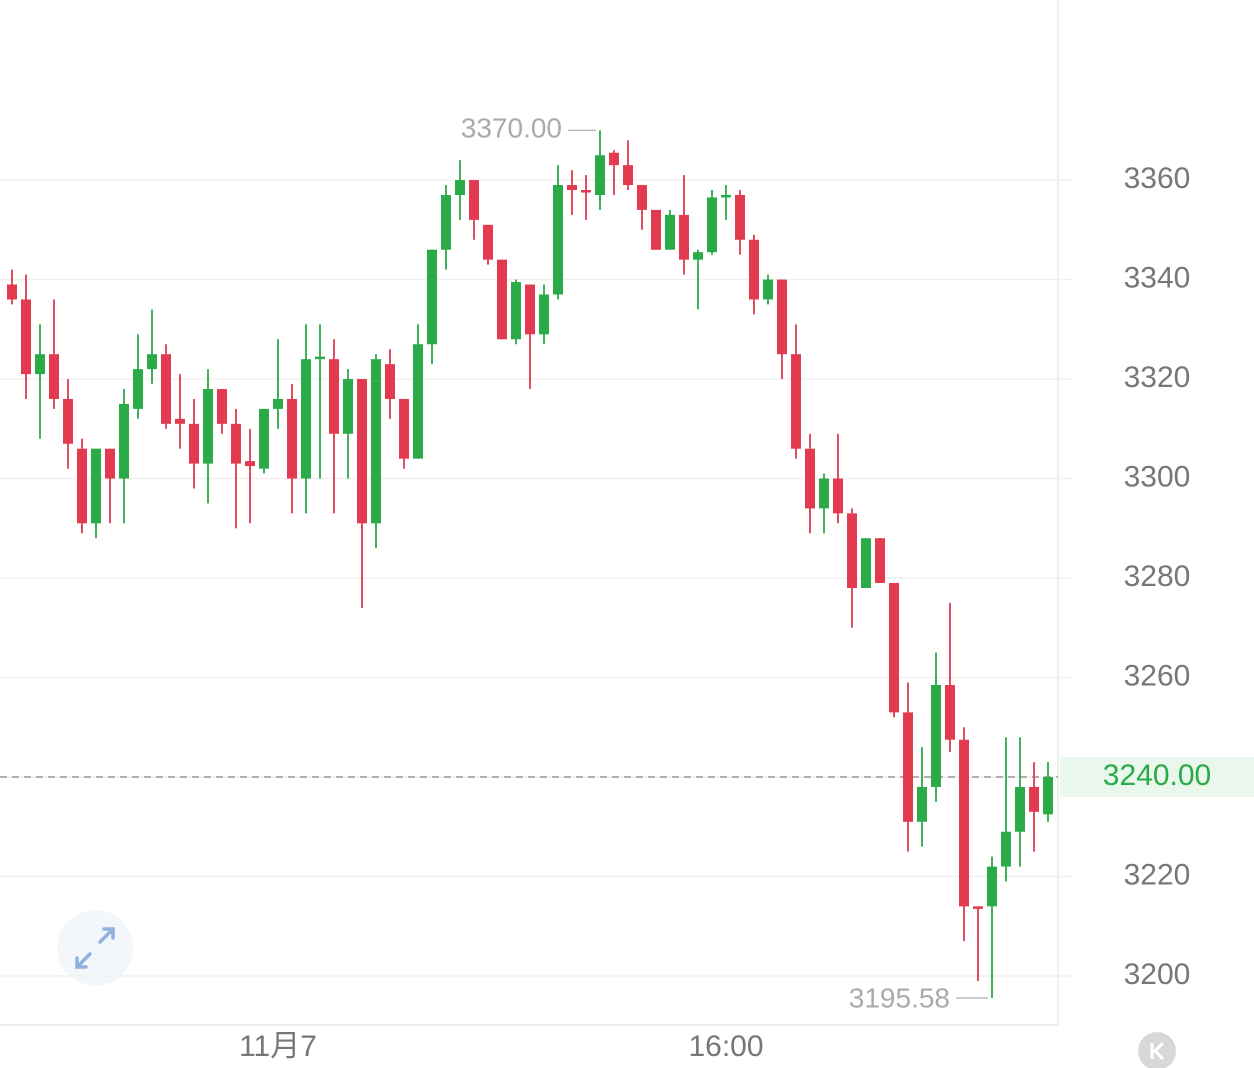 This screenshot has height=1068, width=1254. Describe the element at coordinates (1157, 874) in the screenshot. I see `y-tick-label: 3220` at that location.